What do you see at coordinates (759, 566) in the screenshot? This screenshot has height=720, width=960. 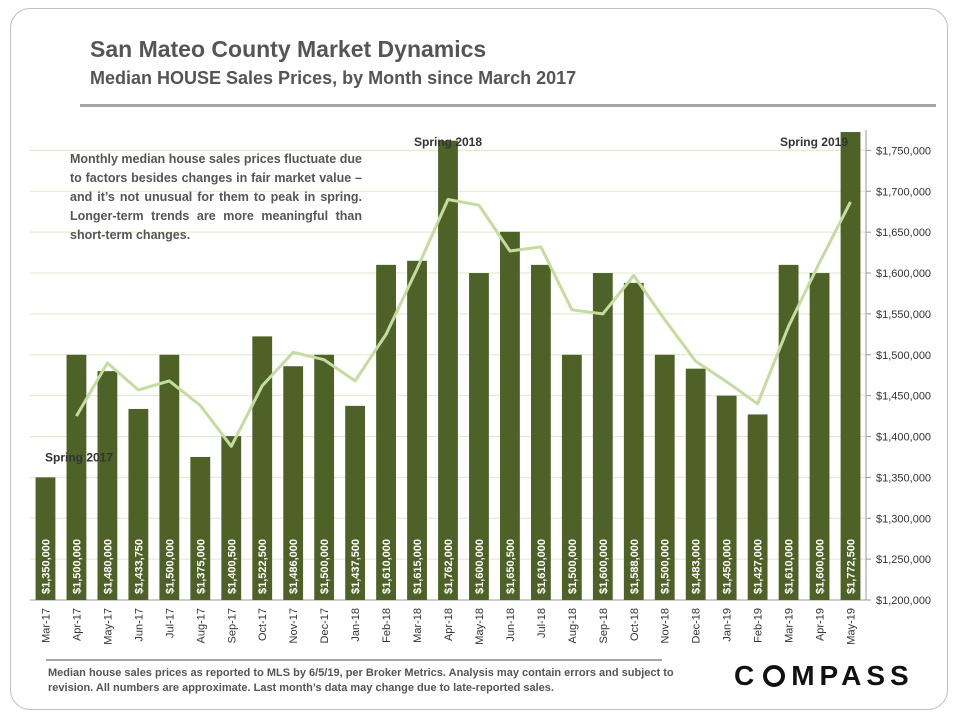 I see `bar-data-label: $1,427,000` at bounding box center [759, 566].